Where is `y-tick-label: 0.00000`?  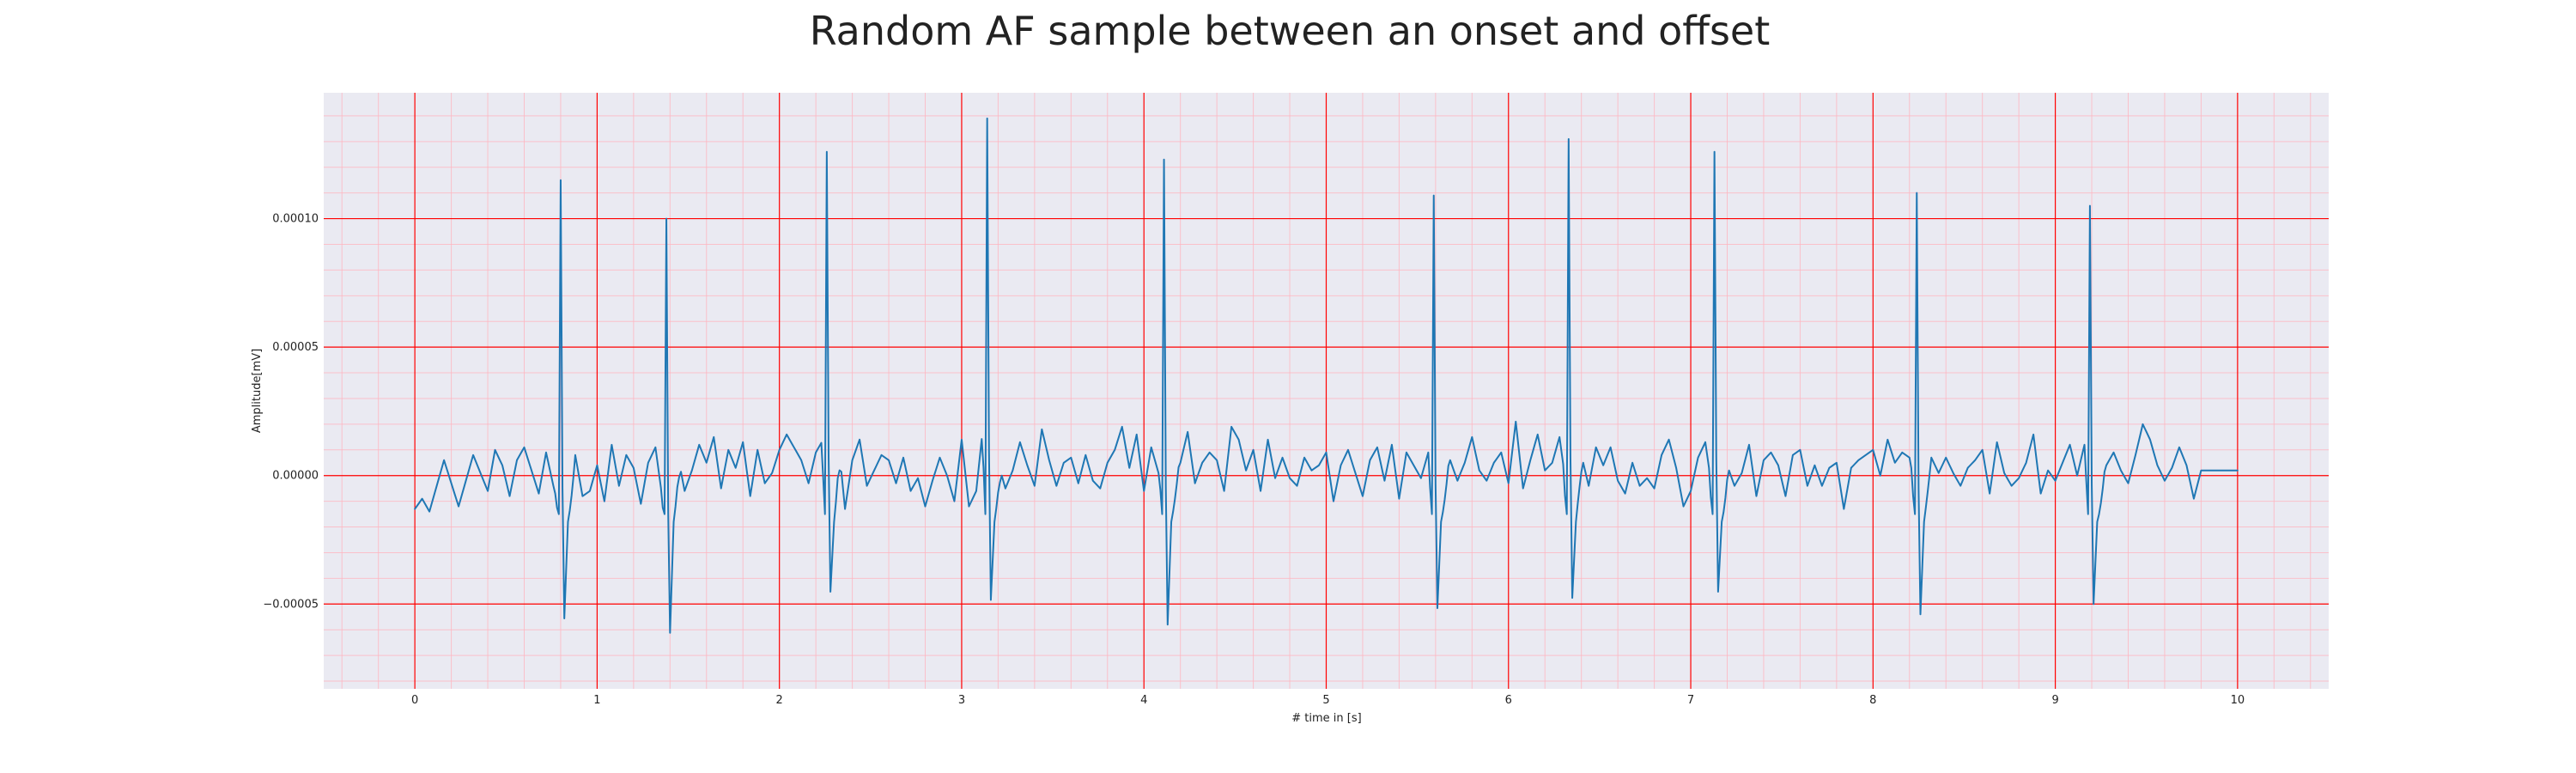
y-tick-label: 0.00000 is located at coordinates (295, 476).